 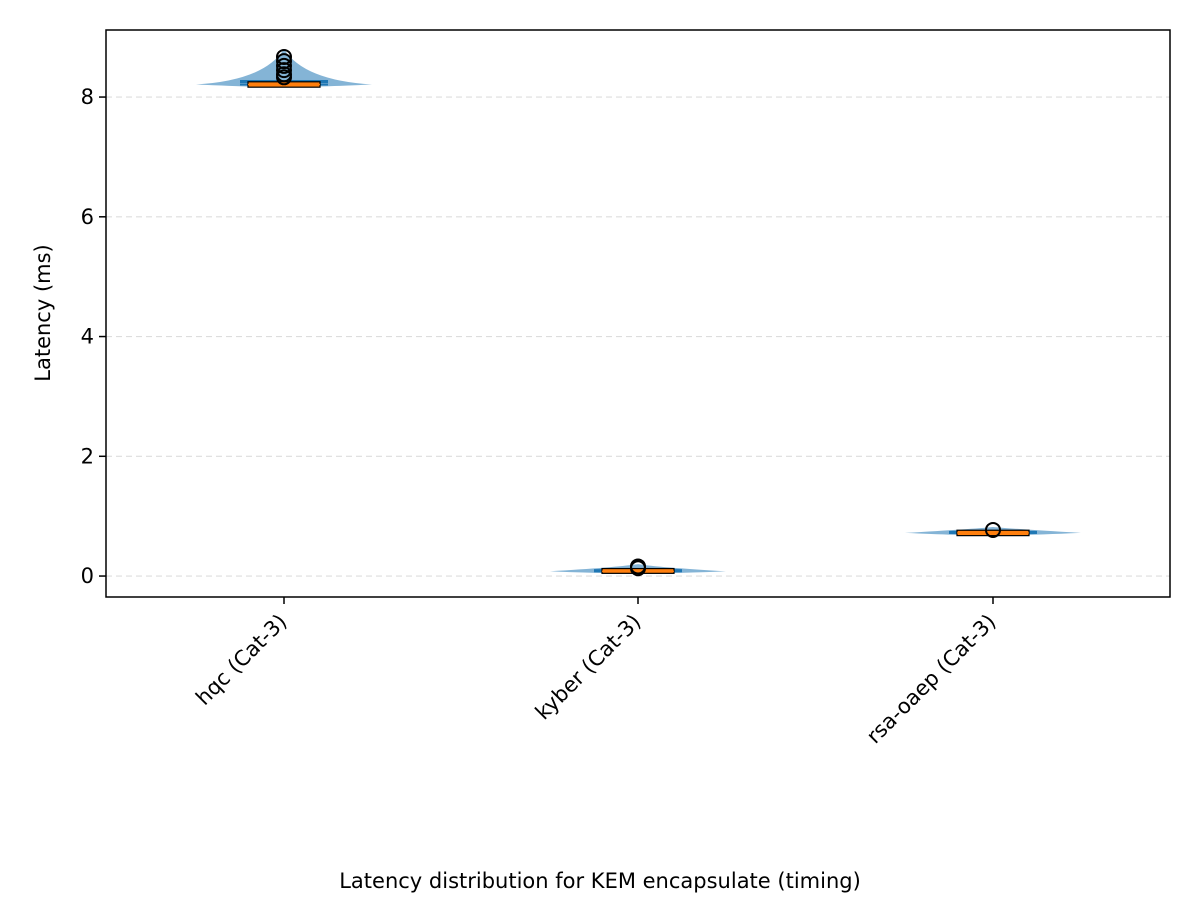 What do you see at coordinates (43, 312) in the screenshot?
I see `y-axis-label: Latency (ms)` at bounding box center [43, 312].